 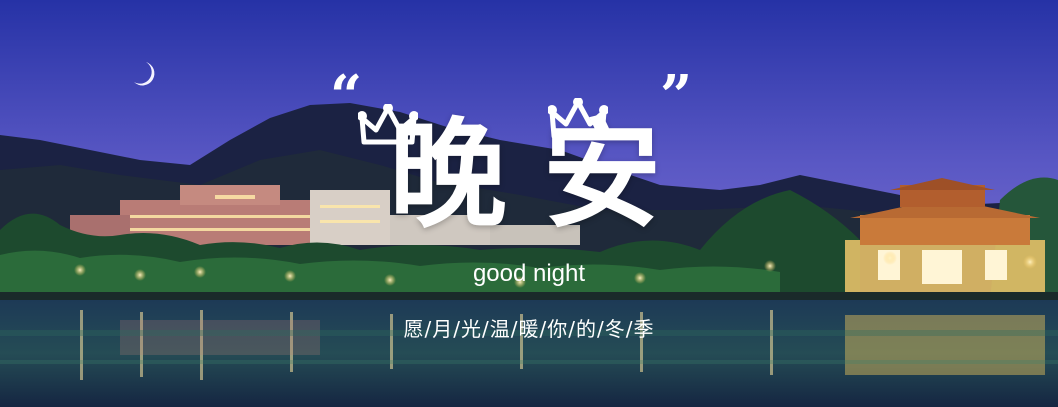 I want to click on close-quote-mark: ”, so click(x=676, y=96).